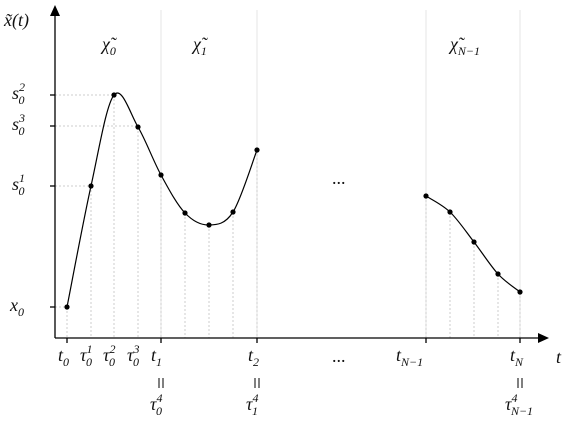  I want to click on equality-label: τ4 0, so click(156, 404).